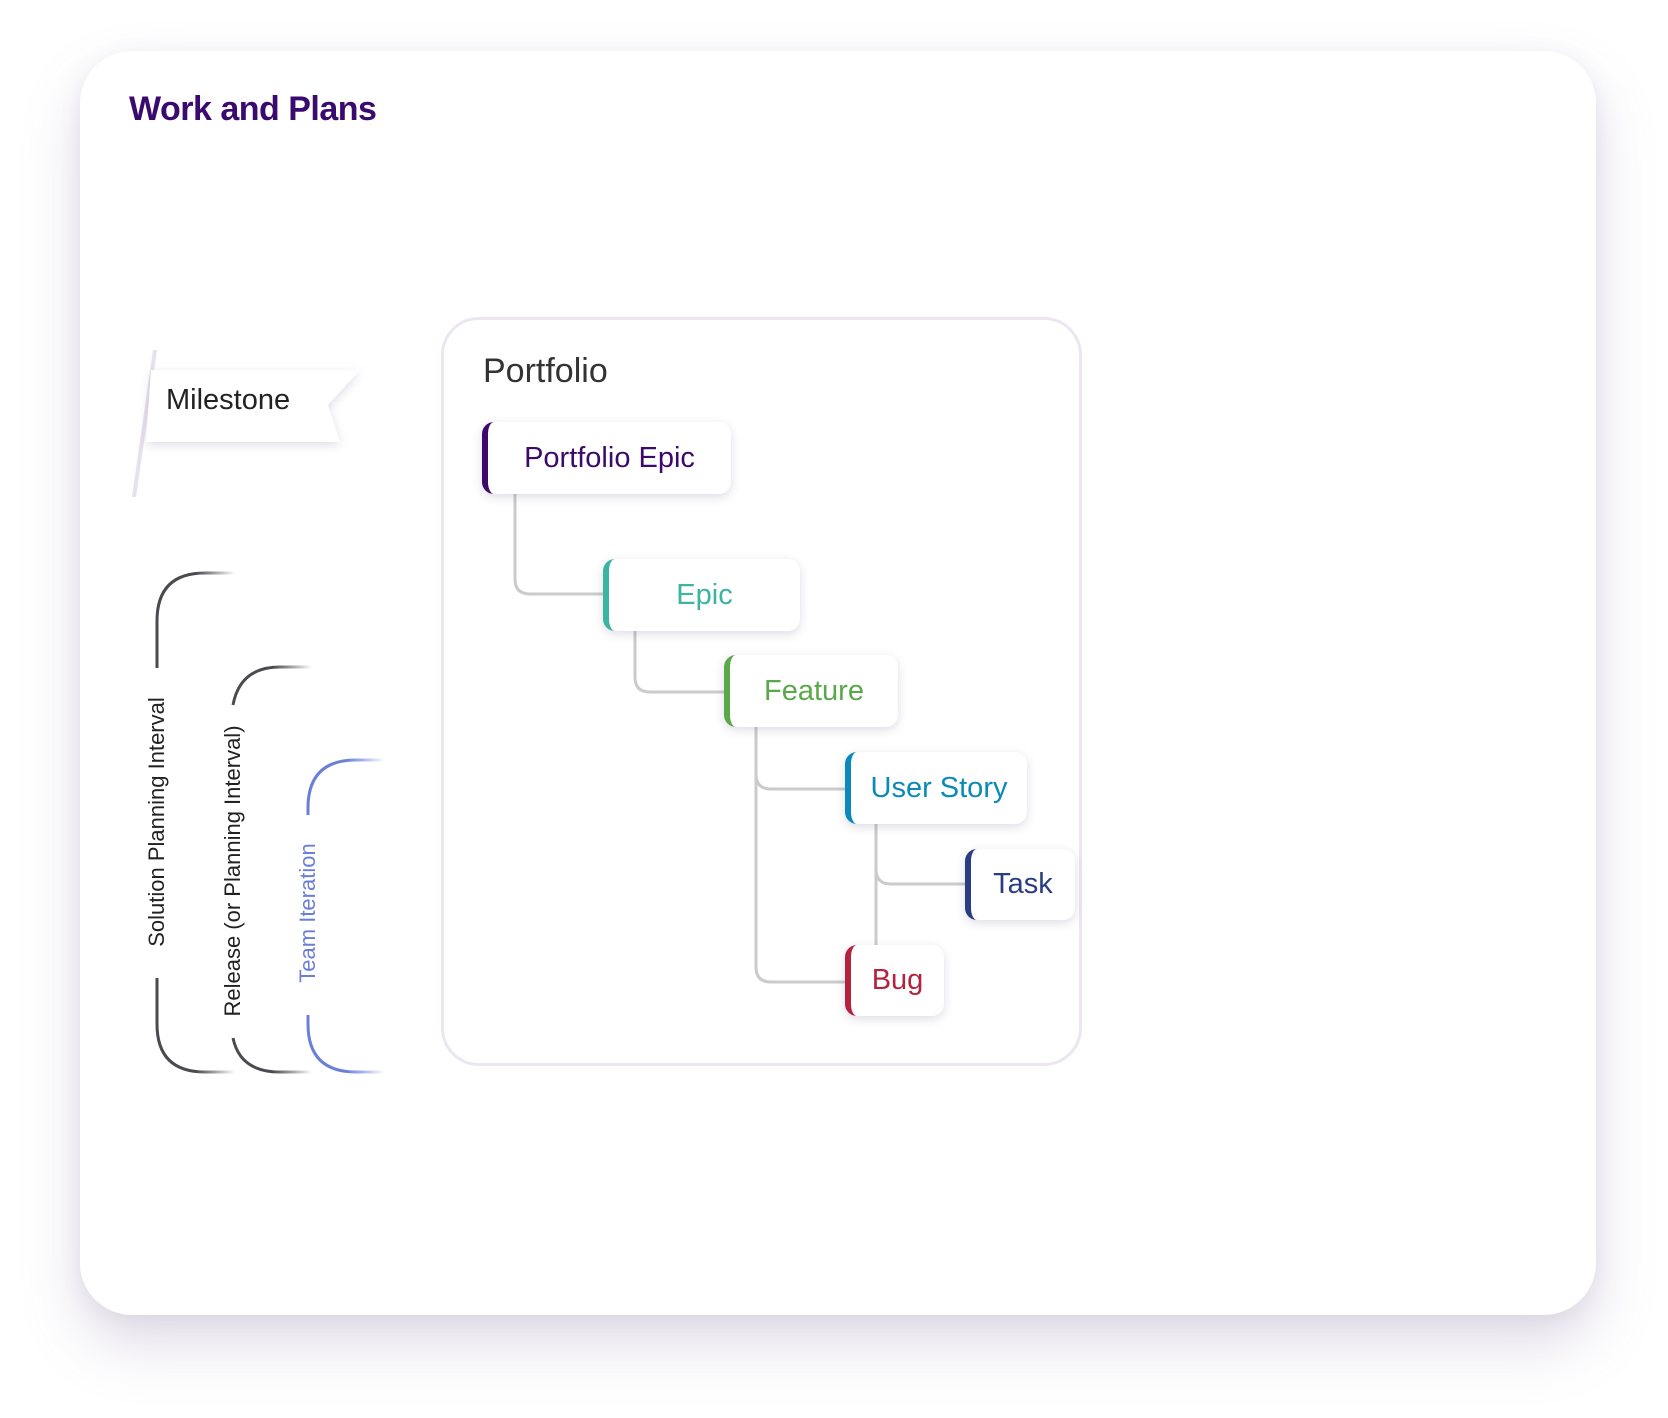 Image resolution: width=1668 pixels, height=1418 pixels. I want to click on milestone-label: Milestone, so click(228, 400).